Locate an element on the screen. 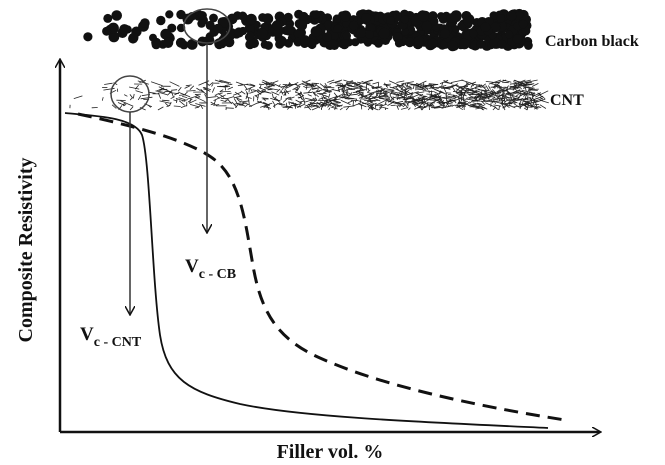 This screenshot has width=665, height=465. vc-cnt-main: V is located at coordinates (87, 334).